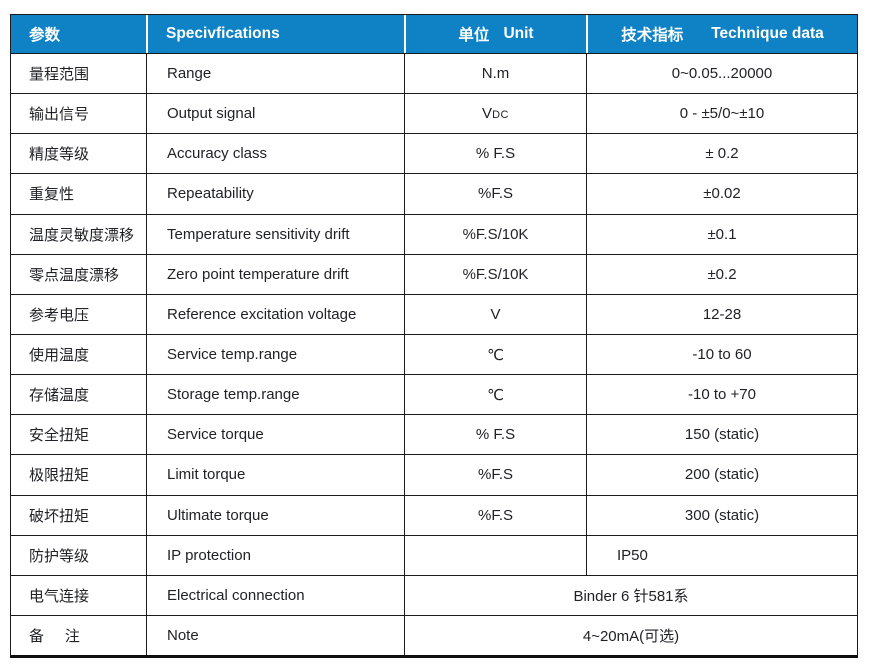  Describe the element at coordinates (721, 435) in the screenshot. I see `technique-value: 150 (static)` at that location.